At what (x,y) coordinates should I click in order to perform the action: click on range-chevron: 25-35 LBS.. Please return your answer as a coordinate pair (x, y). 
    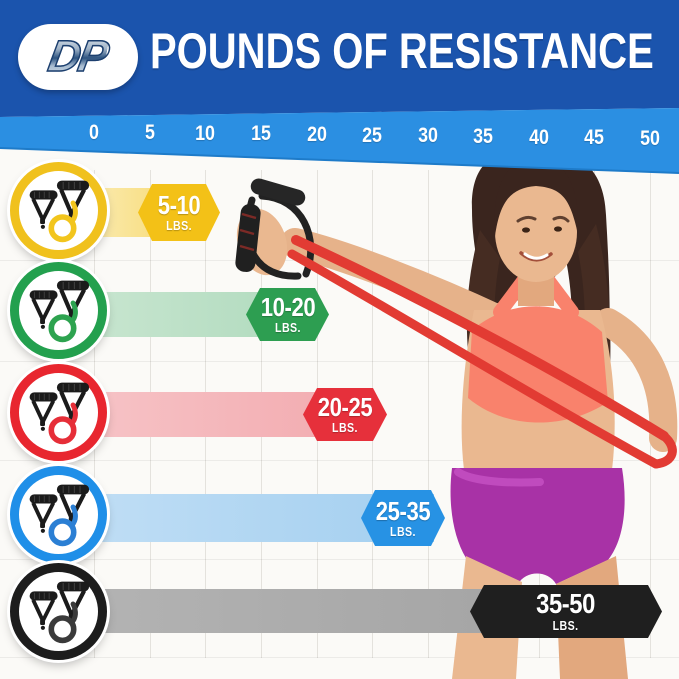
    Looking at the image, I should click on (403, 518).